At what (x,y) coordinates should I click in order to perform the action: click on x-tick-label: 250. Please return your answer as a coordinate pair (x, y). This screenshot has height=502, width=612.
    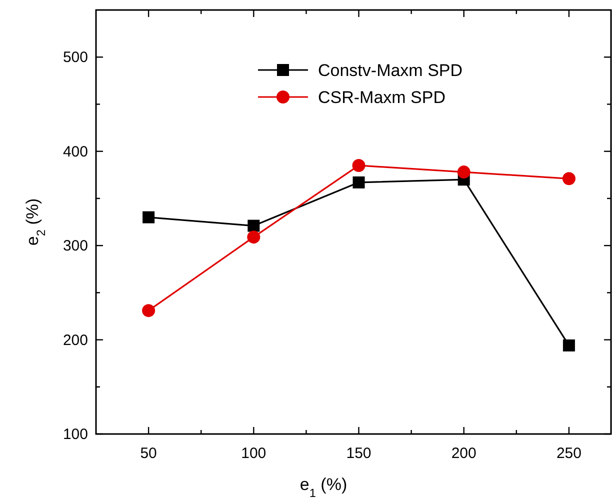
    Looking at the image, I should click on (569, 453).